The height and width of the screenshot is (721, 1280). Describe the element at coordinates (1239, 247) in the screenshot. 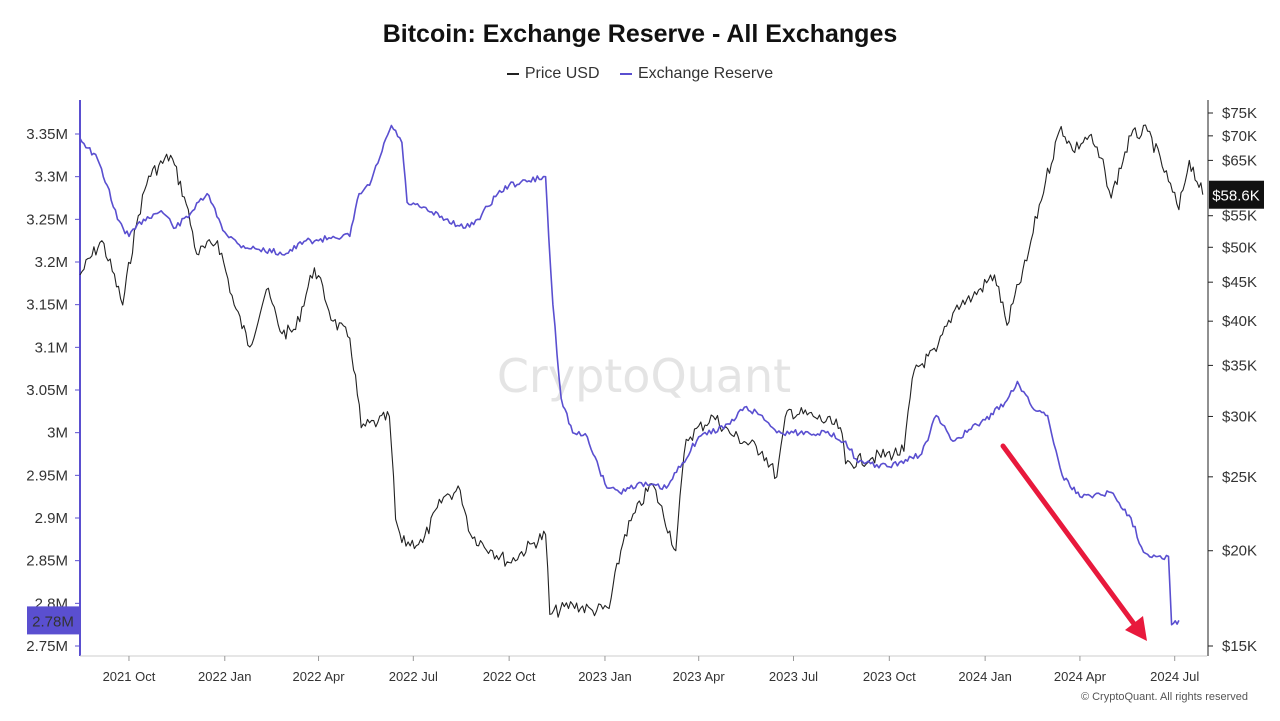

I see `right-tick-label: $50K` at that location.